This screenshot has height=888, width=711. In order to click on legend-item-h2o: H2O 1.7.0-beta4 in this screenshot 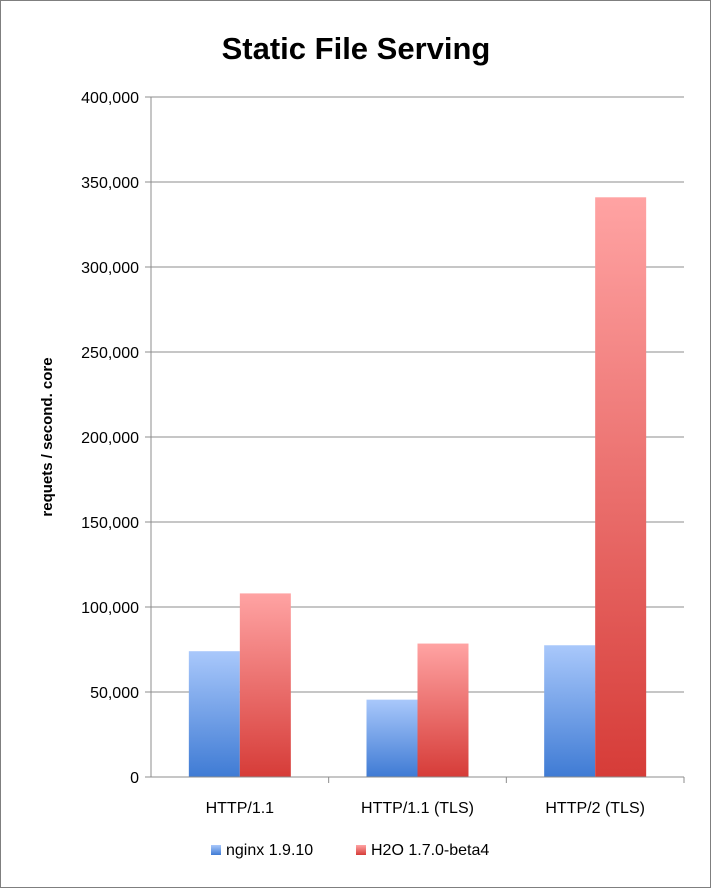, I will do `click(422, 850)`.